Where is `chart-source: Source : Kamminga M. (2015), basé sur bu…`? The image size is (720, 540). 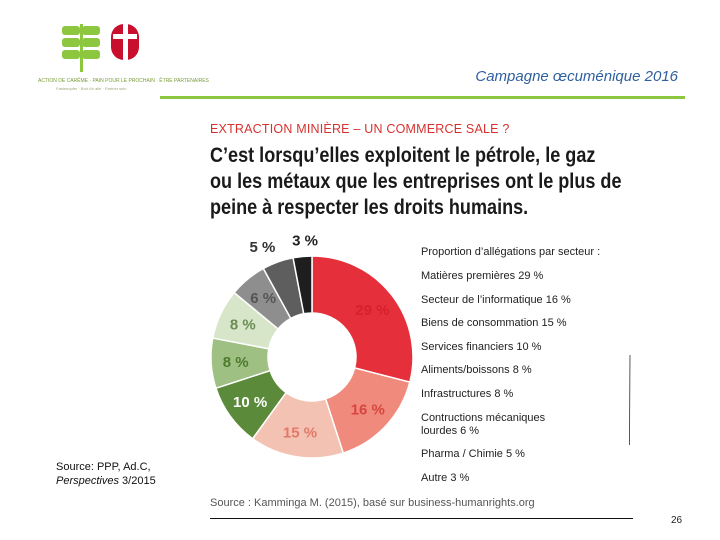
chart-source: Source : Kamminga M. (2015), basé sur bu… is located at coordinates (372, 503).